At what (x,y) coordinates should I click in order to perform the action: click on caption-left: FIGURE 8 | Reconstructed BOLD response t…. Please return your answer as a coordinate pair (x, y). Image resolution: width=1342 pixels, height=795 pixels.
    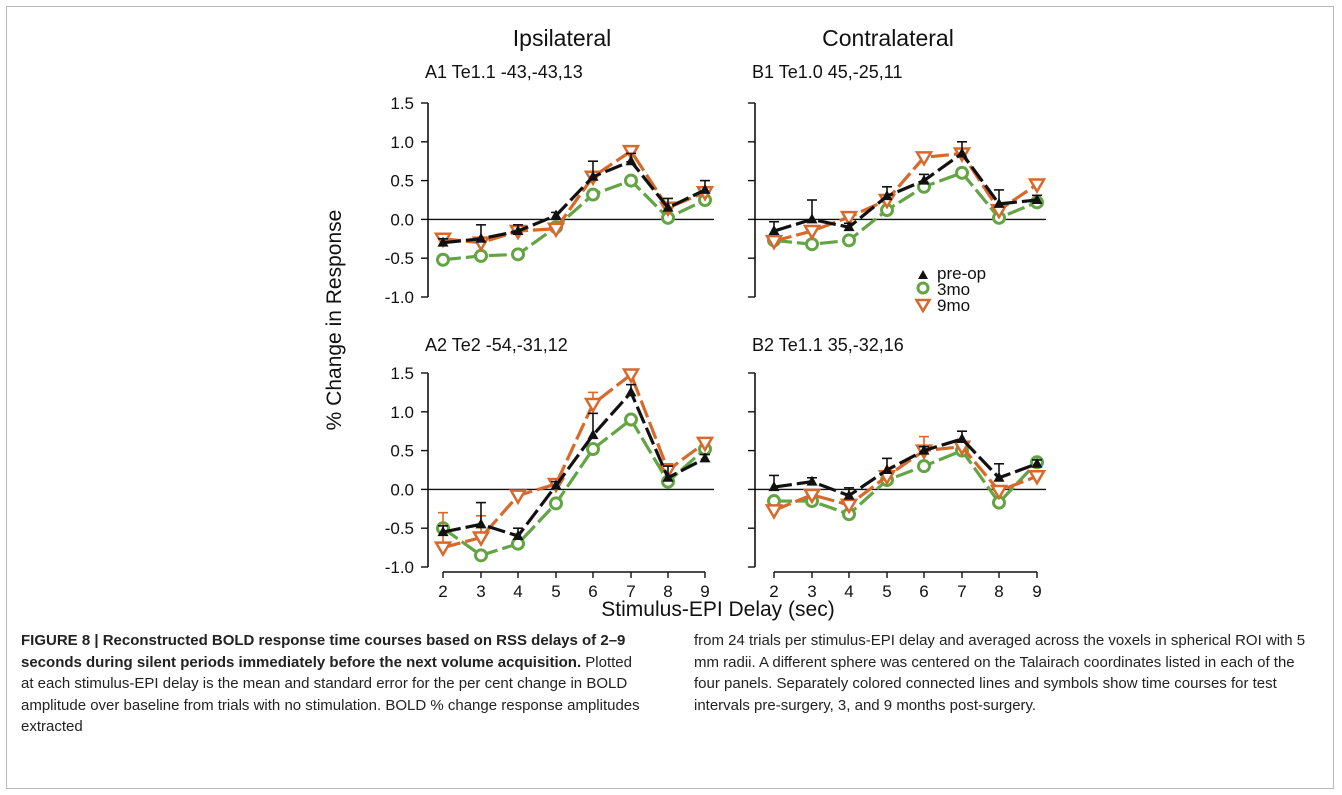
    Looking at the image, I should click on (331, 684).